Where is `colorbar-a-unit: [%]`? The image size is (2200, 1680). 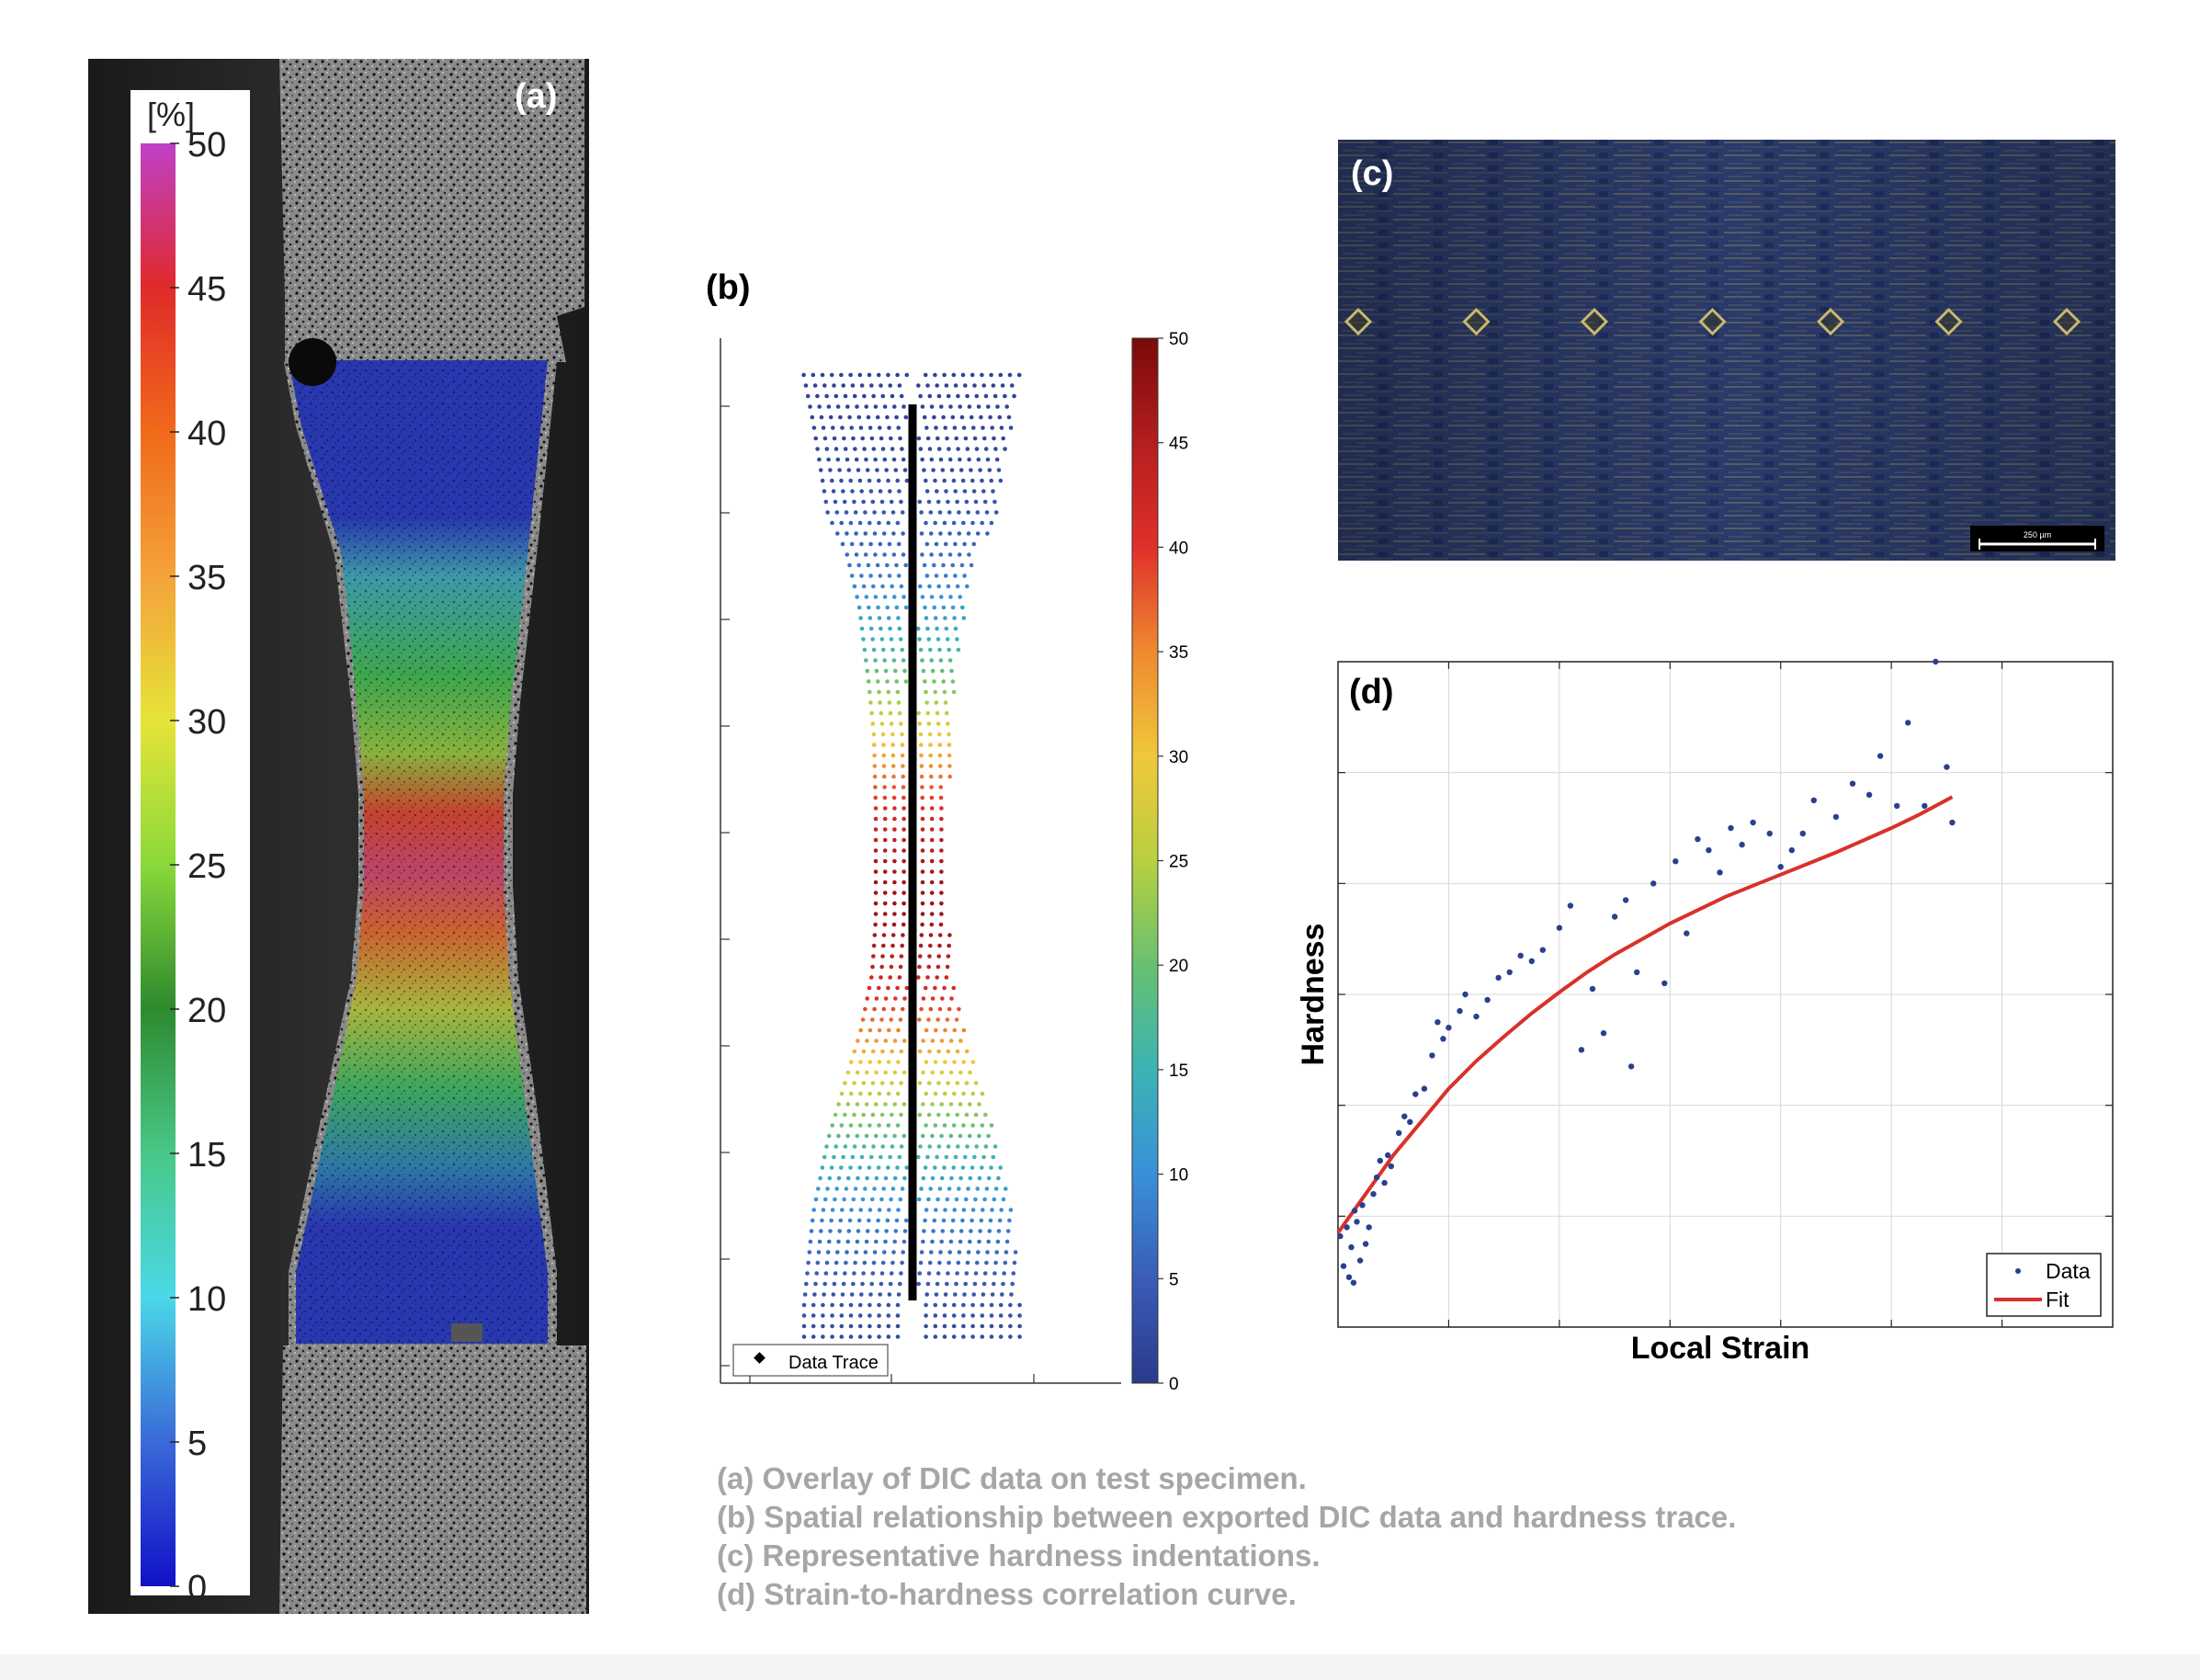
colorbar-a-unit: [%] is located at coordinates (171, 114).